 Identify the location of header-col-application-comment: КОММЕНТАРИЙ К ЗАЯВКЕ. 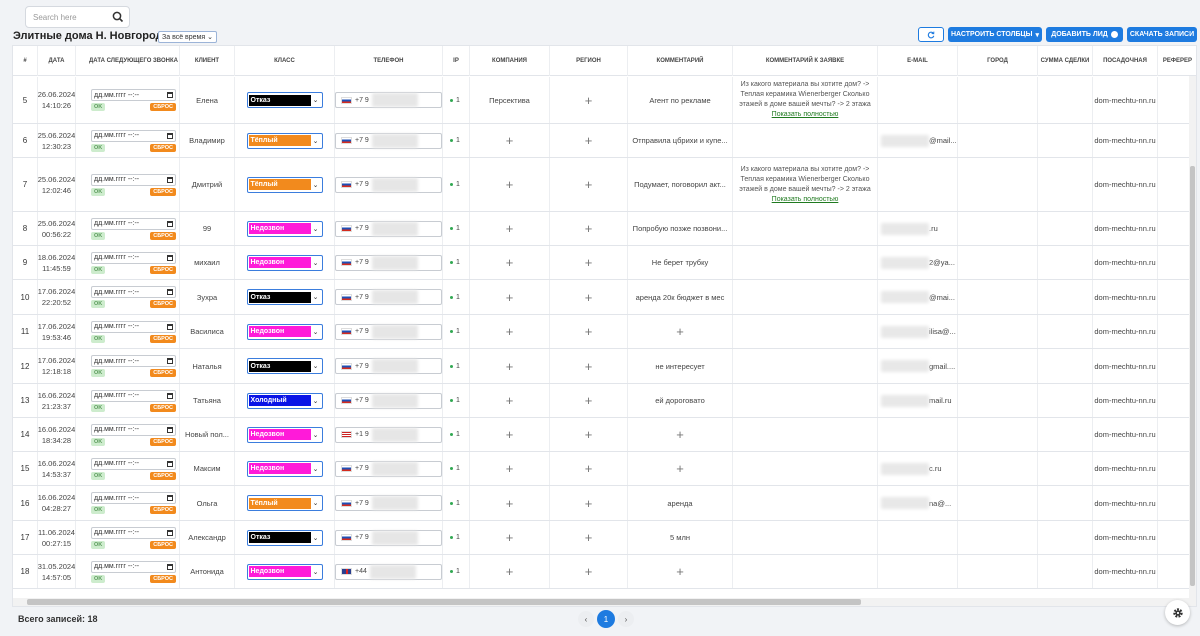
(805, 61).